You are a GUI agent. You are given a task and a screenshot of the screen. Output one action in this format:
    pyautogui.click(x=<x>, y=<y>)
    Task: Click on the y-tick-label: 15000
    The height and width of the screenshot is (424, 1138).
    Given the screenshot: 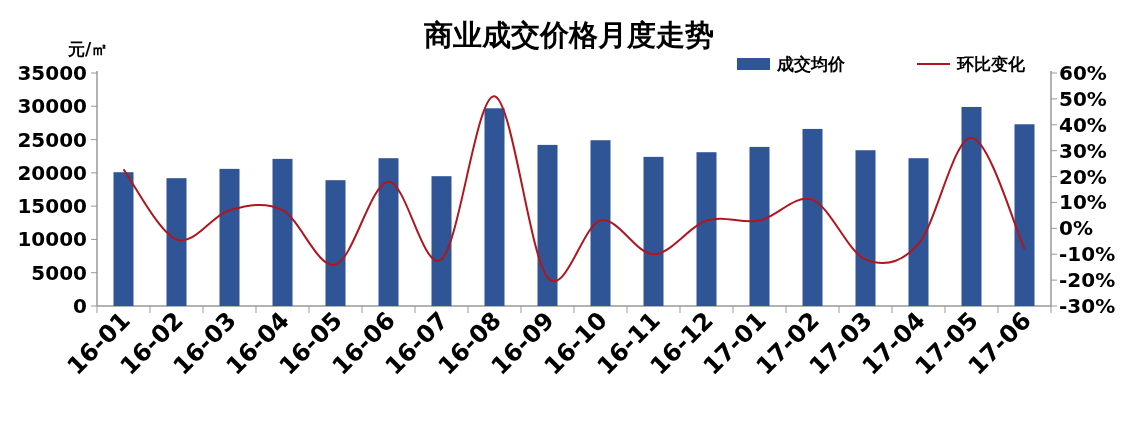 What is the action you would take?
    pyautogui.click(x=52, y=206)
    